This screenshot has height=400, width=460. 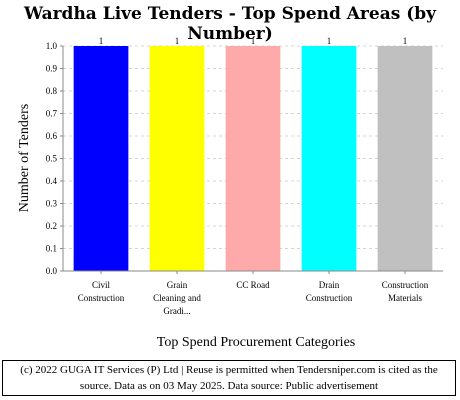 What do you see at coordinates (52, 46) in the screenshot?
I see `y-tick-label: 1.0` at bounding box center [52, 46].